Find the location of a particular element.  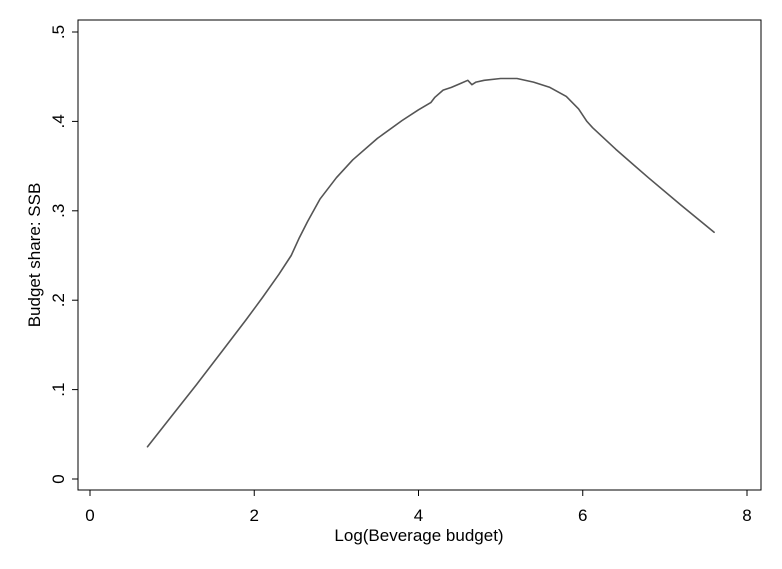

x-axis-ticks: 0 2 4 6 8 is located at coordinates (418, 507).